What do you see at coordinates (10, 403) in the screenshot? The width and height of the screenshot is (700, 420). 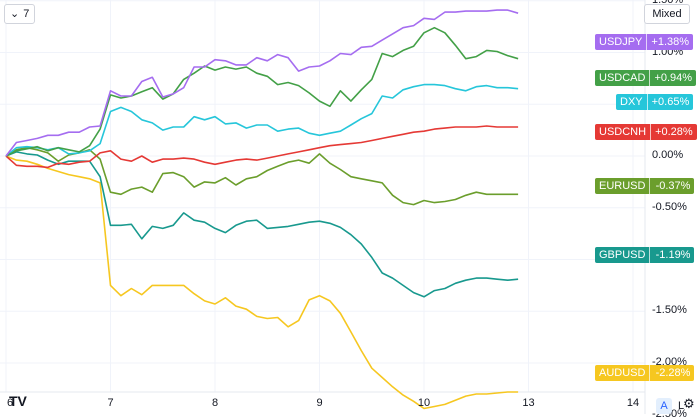 I see `x-tick-label: 6` at bounding box center [10, 403].